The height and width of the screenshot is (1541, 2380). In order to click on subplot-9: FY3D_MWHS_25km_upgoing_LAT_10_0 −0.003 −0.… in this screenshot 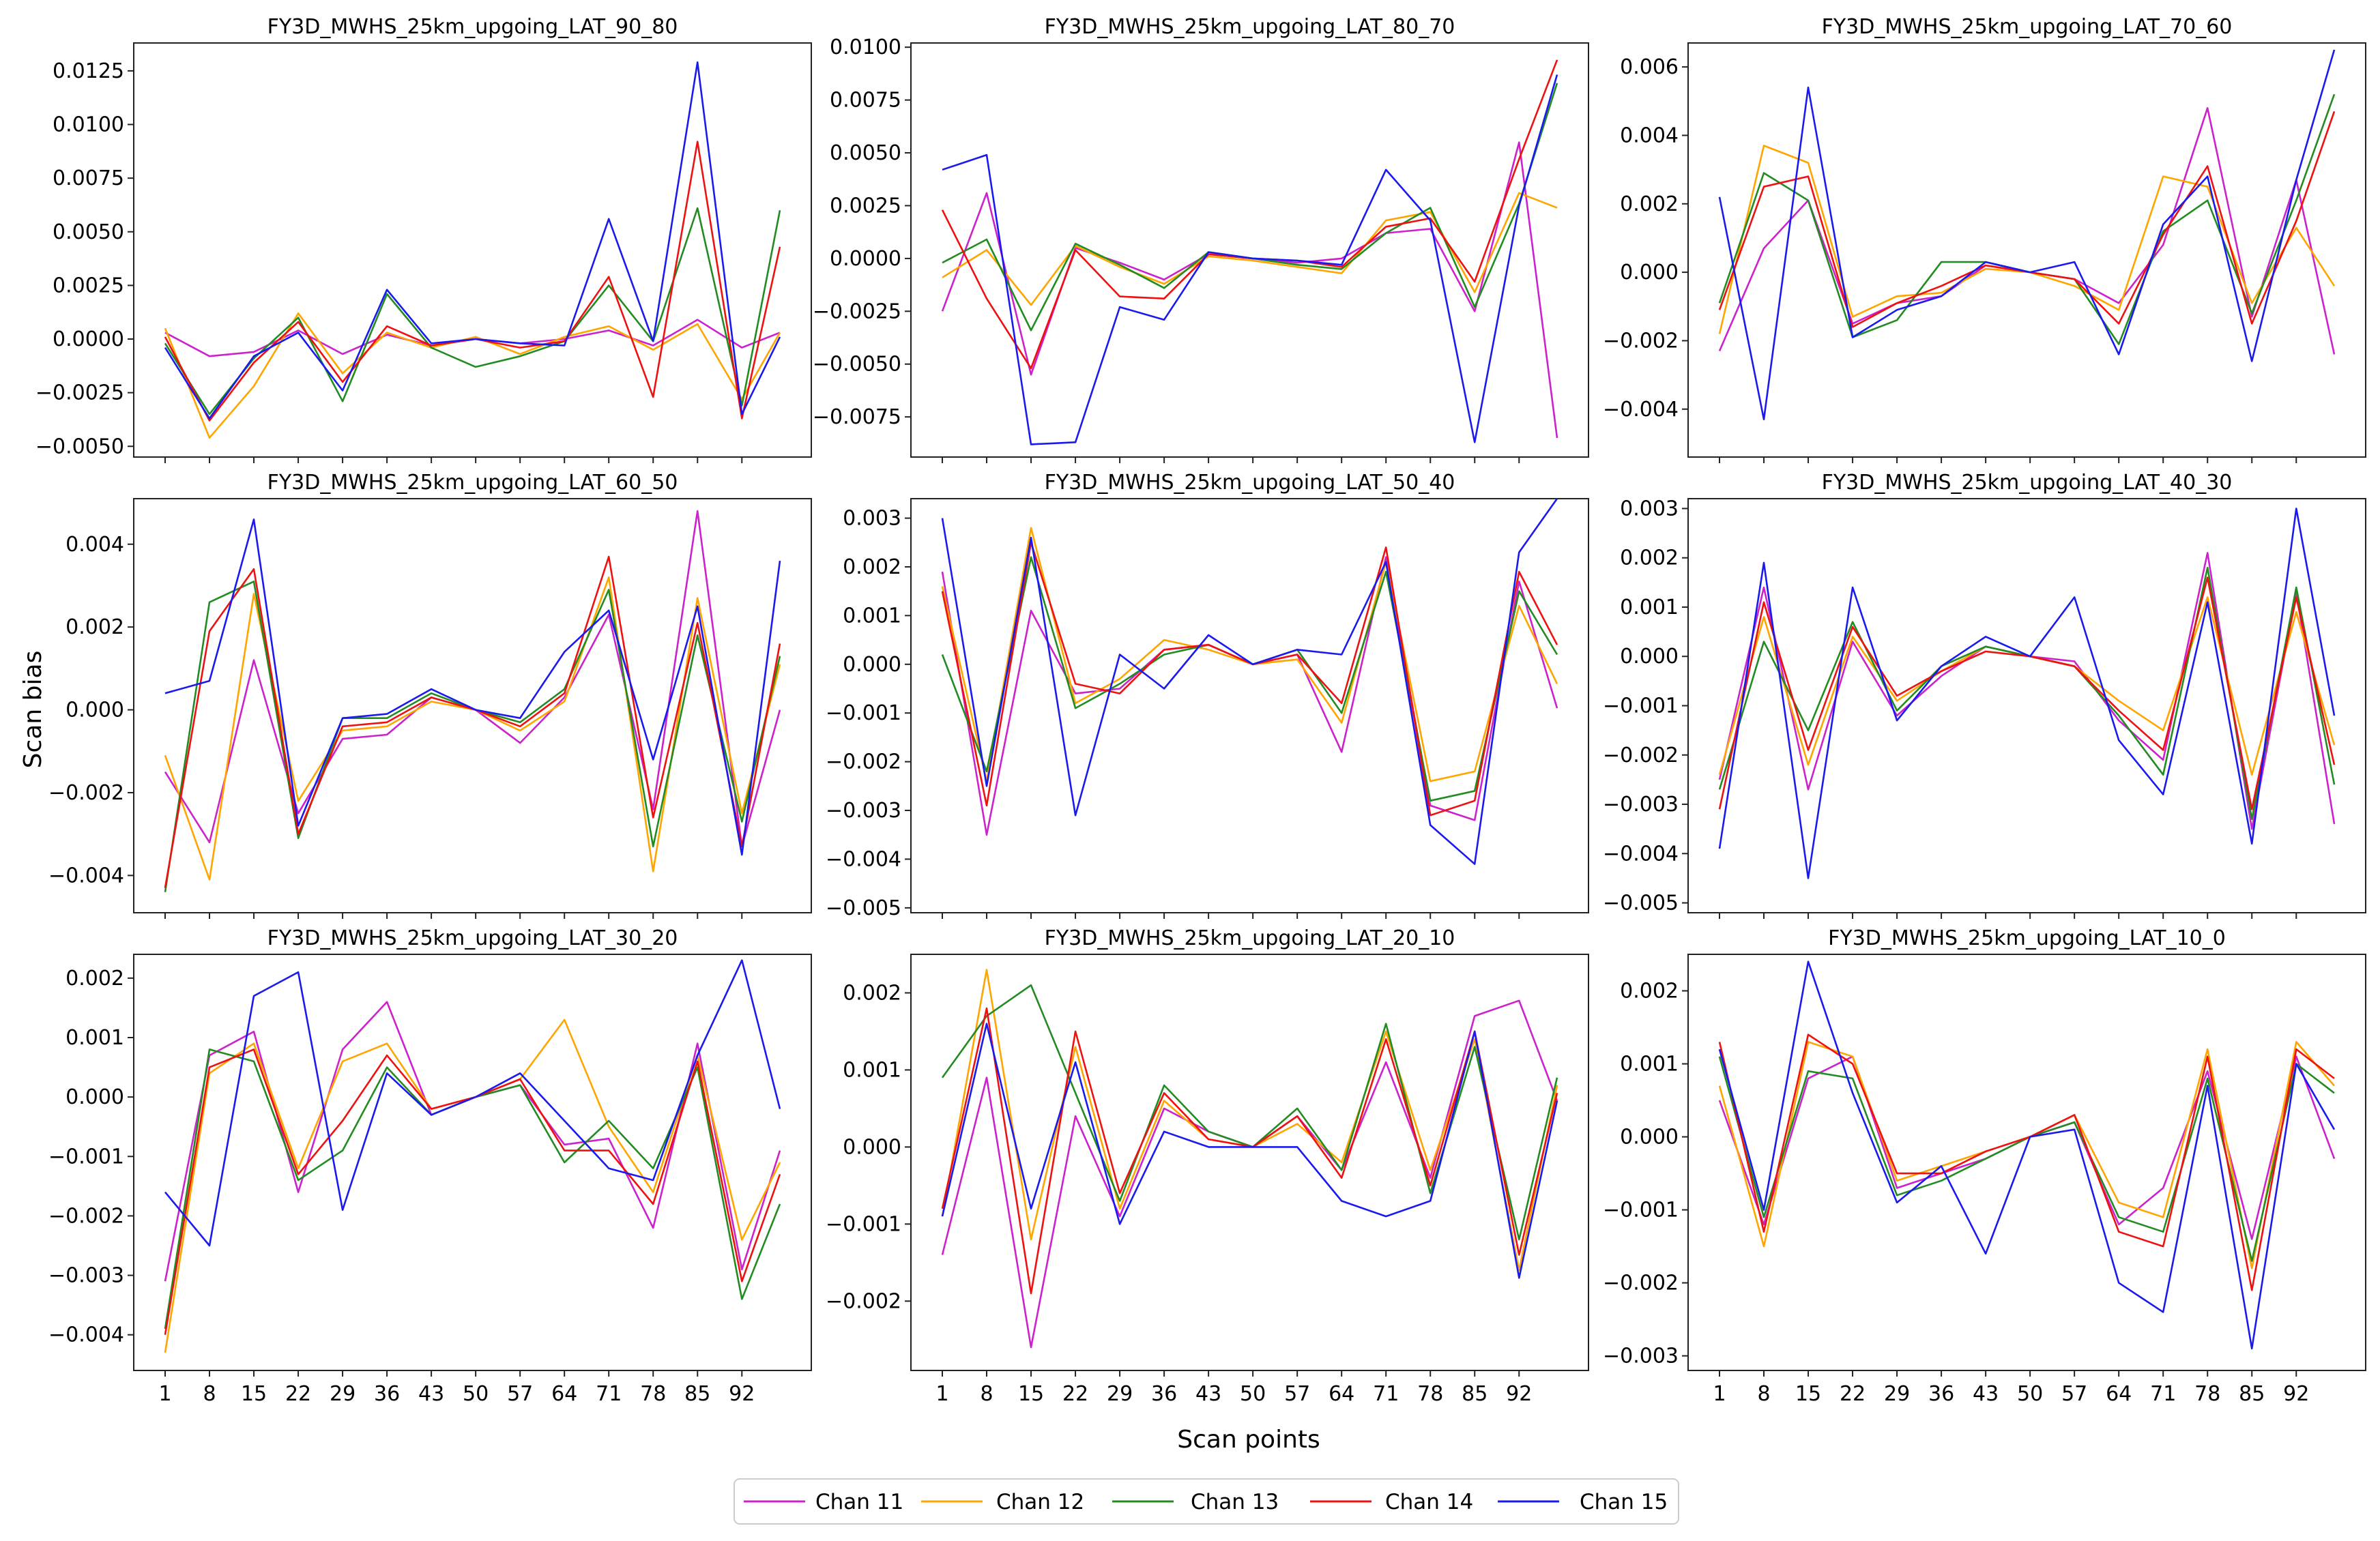, I will do `click(1984, 1166)`.